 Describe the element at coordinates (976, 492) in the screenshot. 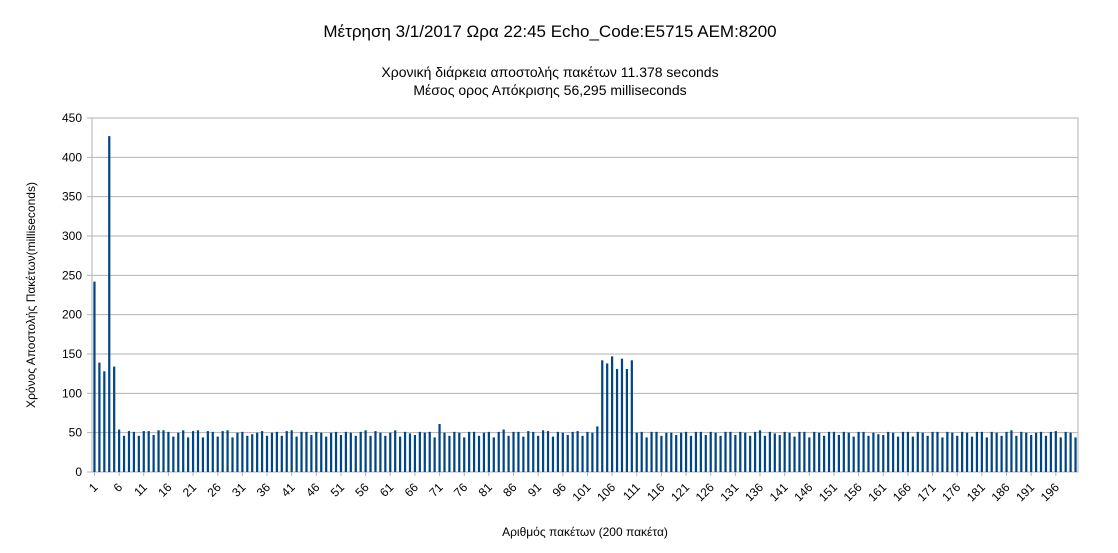

I see `x-tick-label: 181` at that location.